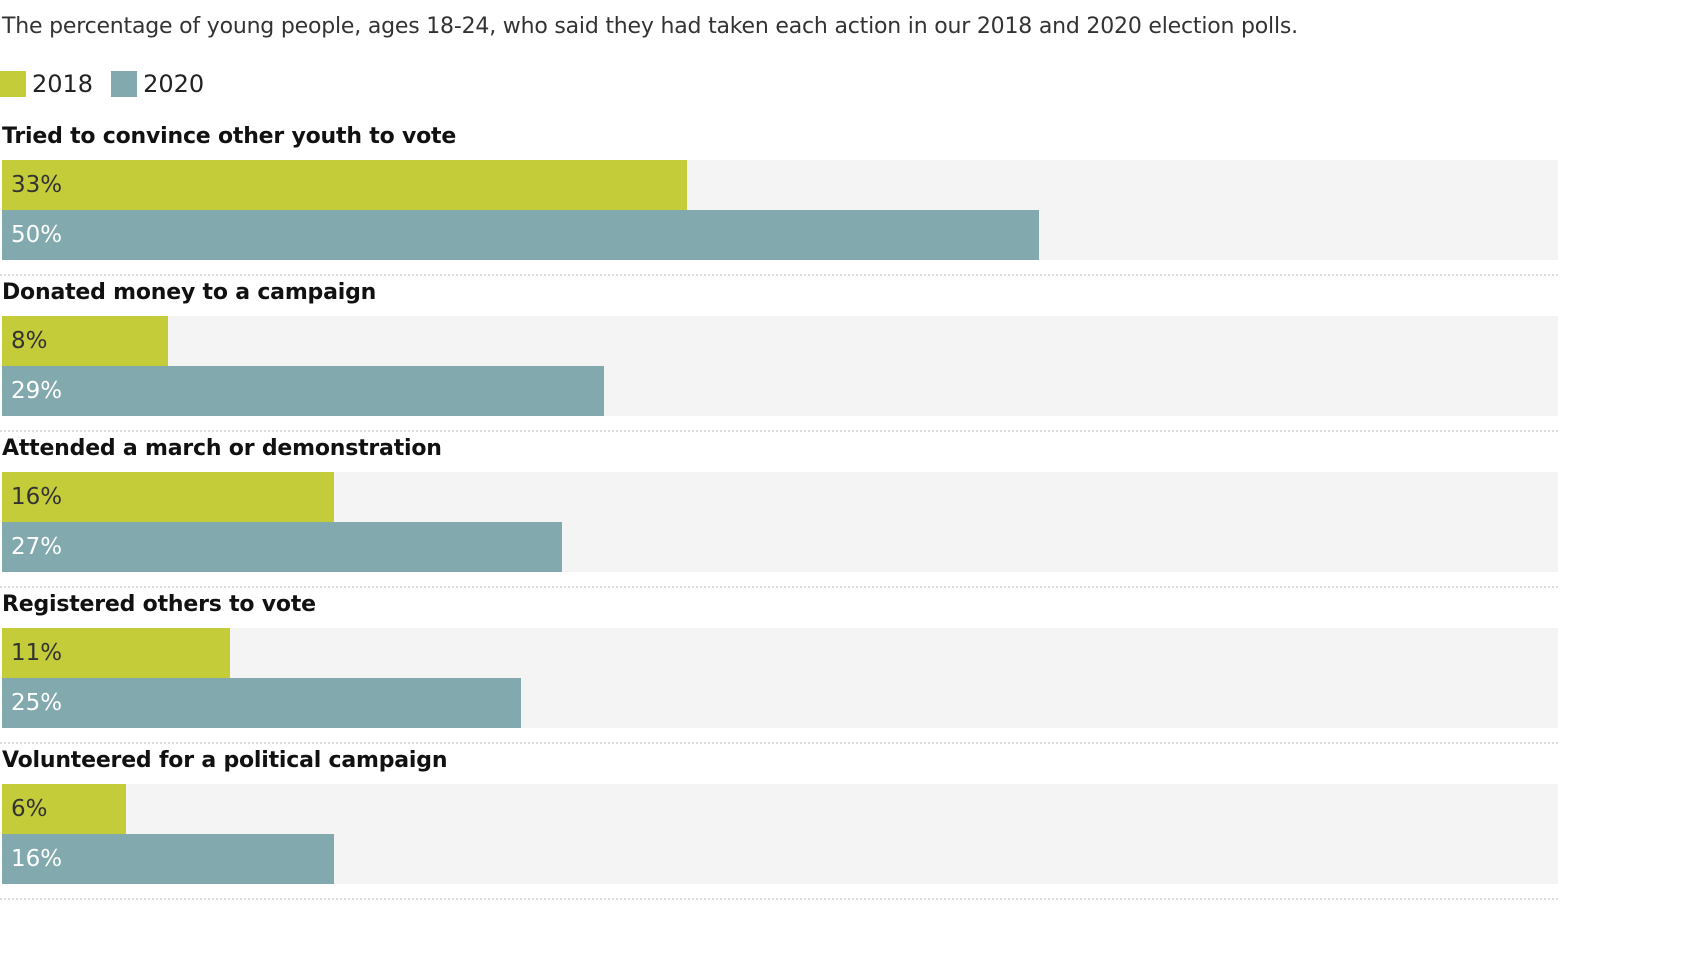  I want to click on bar-value-2020: 50%, so click(37, 235).